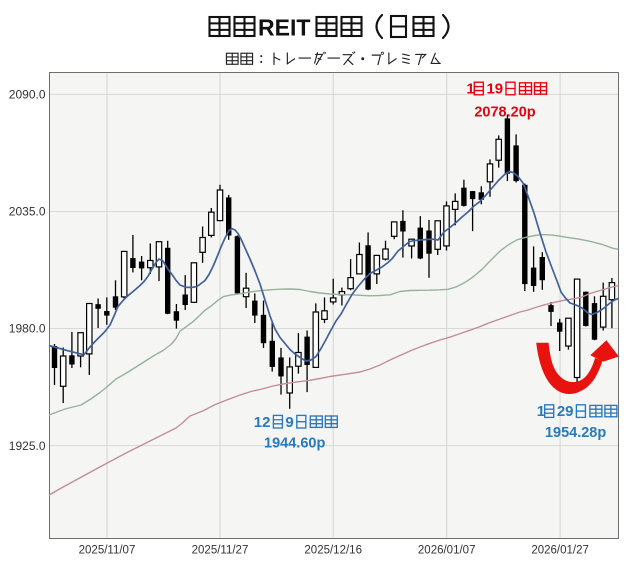  Describe the element at coordinates (27, 329) in the screenshot. I see `svg-text: 1980.0` at that location.